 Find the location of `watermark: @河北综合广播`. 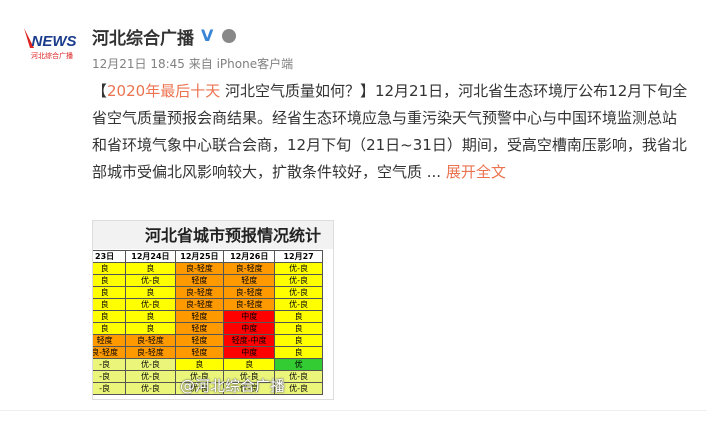

watermark: @河北综合广播 is located at coordinates (233, 386).